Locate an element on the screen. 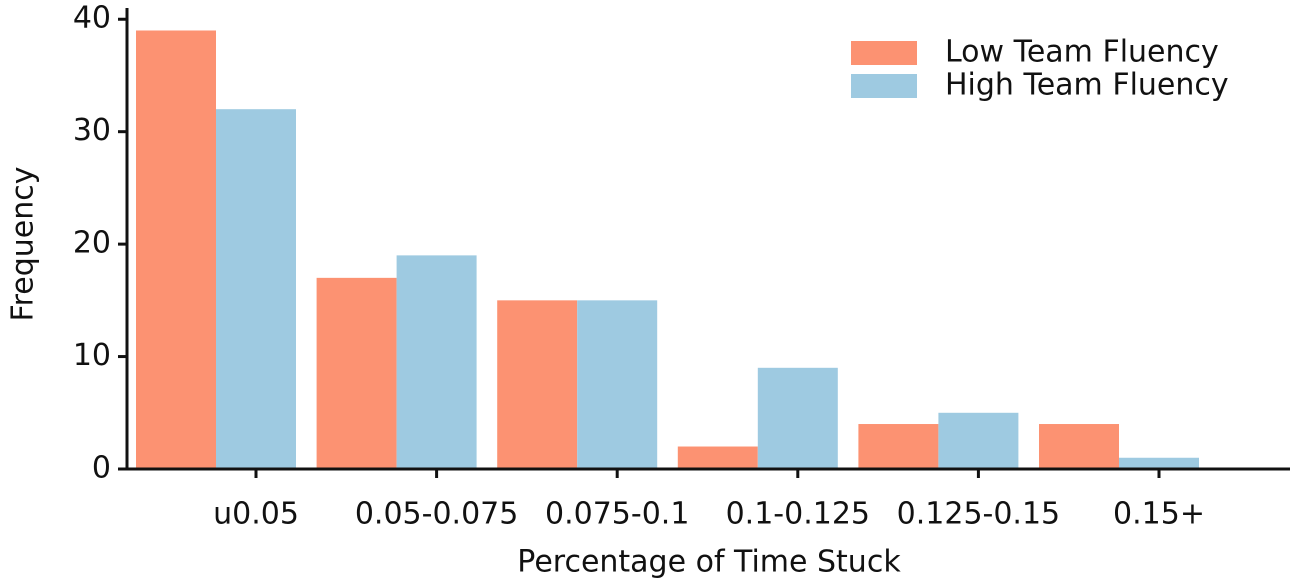  legend-label: High Team Fluency is located at coordinates (1087, 85).